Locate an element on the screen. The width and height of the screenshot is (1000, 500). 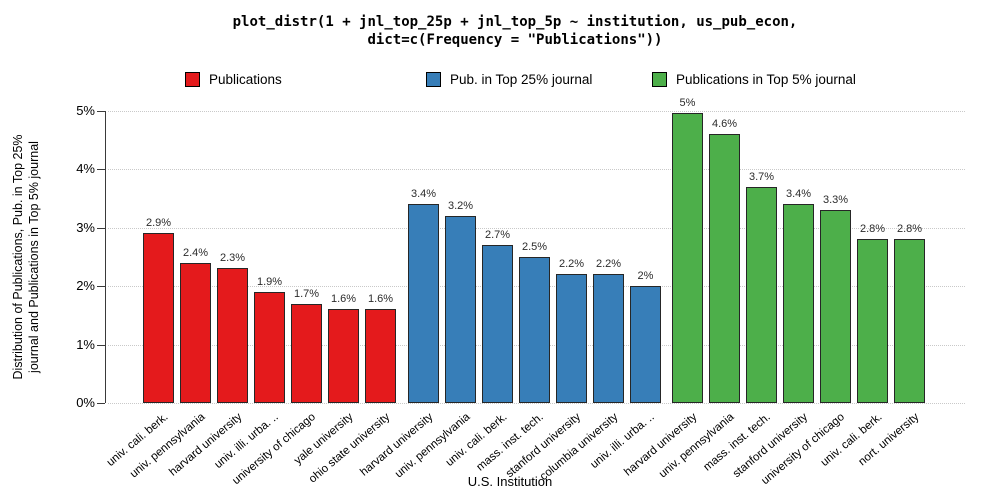
bar-value-label: 3.2% is located at coordinates (460, 205).